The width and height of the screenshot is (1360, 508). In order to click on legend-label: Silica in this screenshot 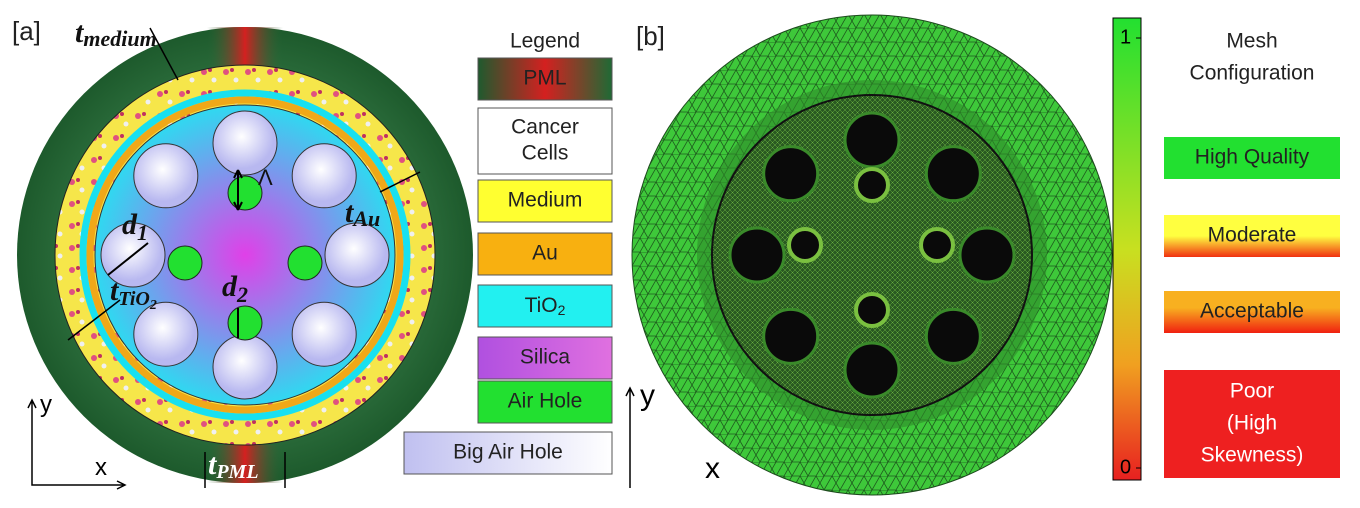, I will do `click(545, 357)`.